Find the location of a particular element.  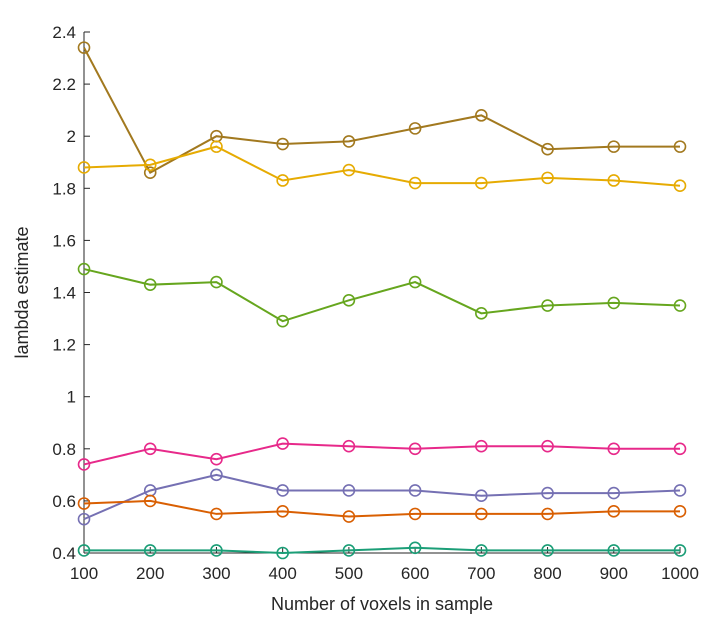

y-tick-label: 2 is located at coordinates (71, 136).